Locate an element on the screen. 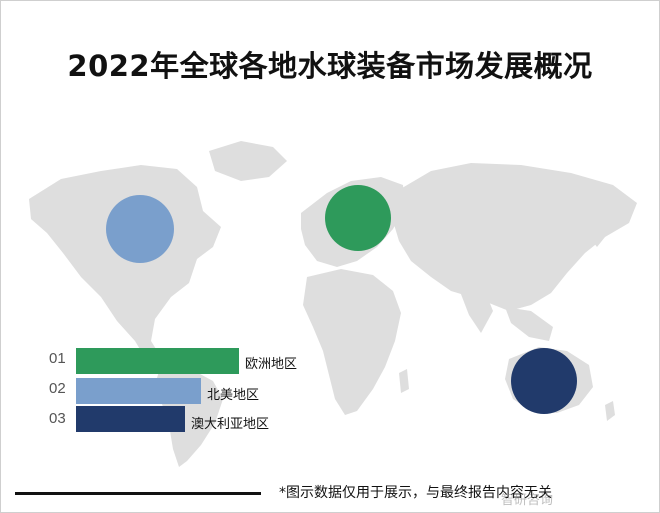  india-shape is located at coordinates (476, 311).